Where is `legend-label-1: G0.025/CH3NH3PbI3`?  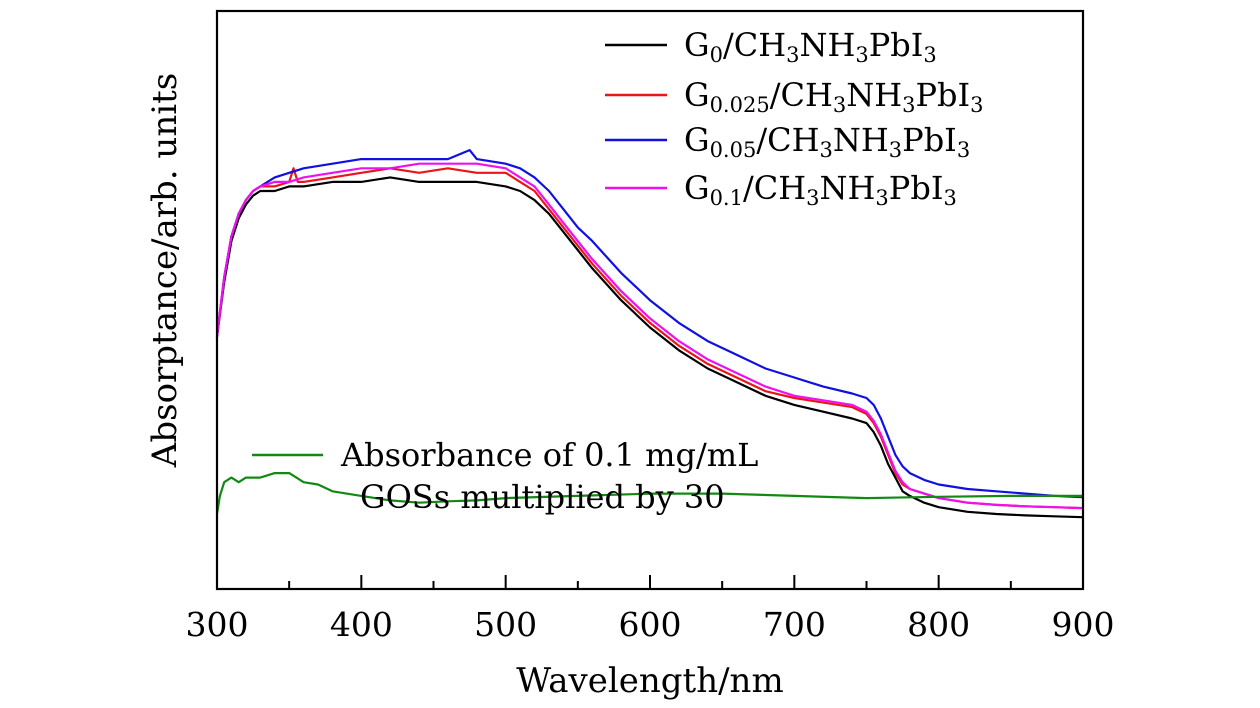
legend-label-1: G0.025/CH3NH3PbI3 is located at coordinates (834, 96).